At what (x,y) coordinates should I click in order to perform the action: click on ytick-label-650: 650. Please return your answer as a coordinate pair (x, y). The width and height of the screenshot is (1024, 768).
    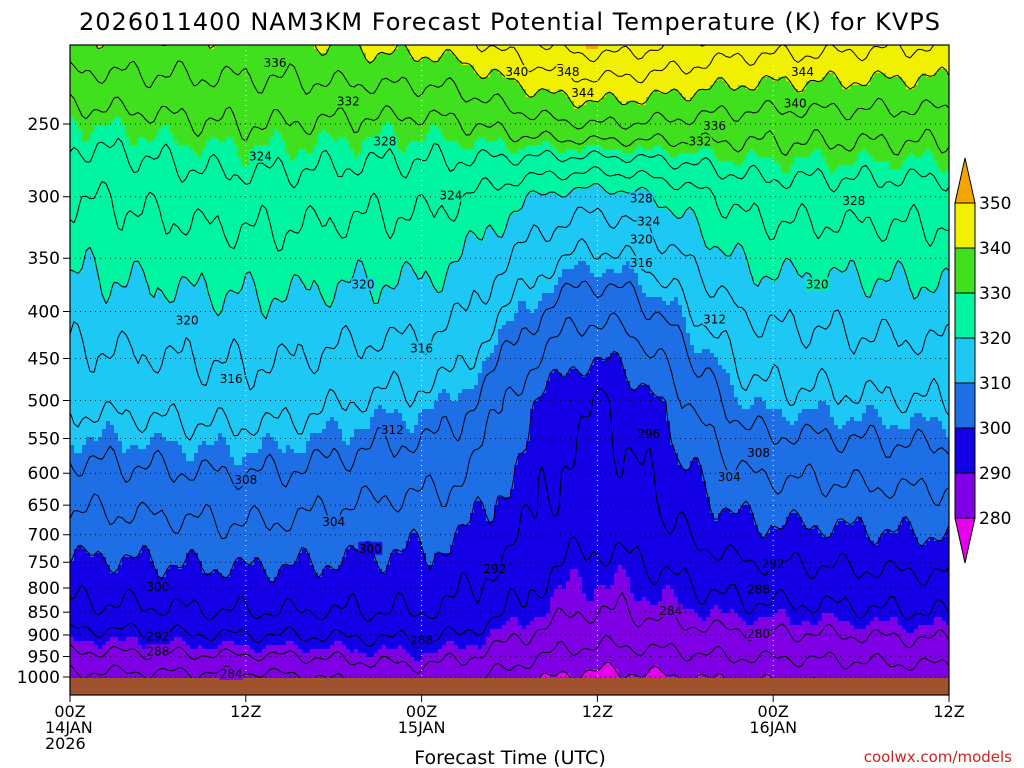
    Looking at the image, I should click on (44, 506).